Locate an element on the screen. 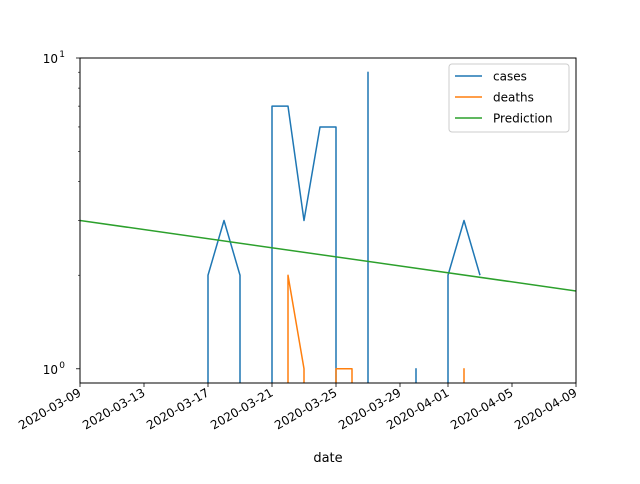 This screenshot has height=484, width=640. x-tick-label: 2020-03-09 is located at coordinates (49, 408).